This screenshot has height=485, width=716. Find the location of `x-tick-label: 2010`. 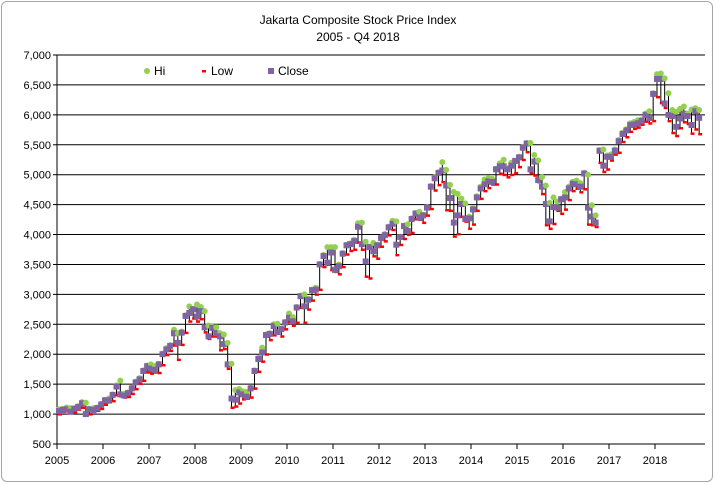

x-tick-label: 2010 is located at coordinates (287, 461).